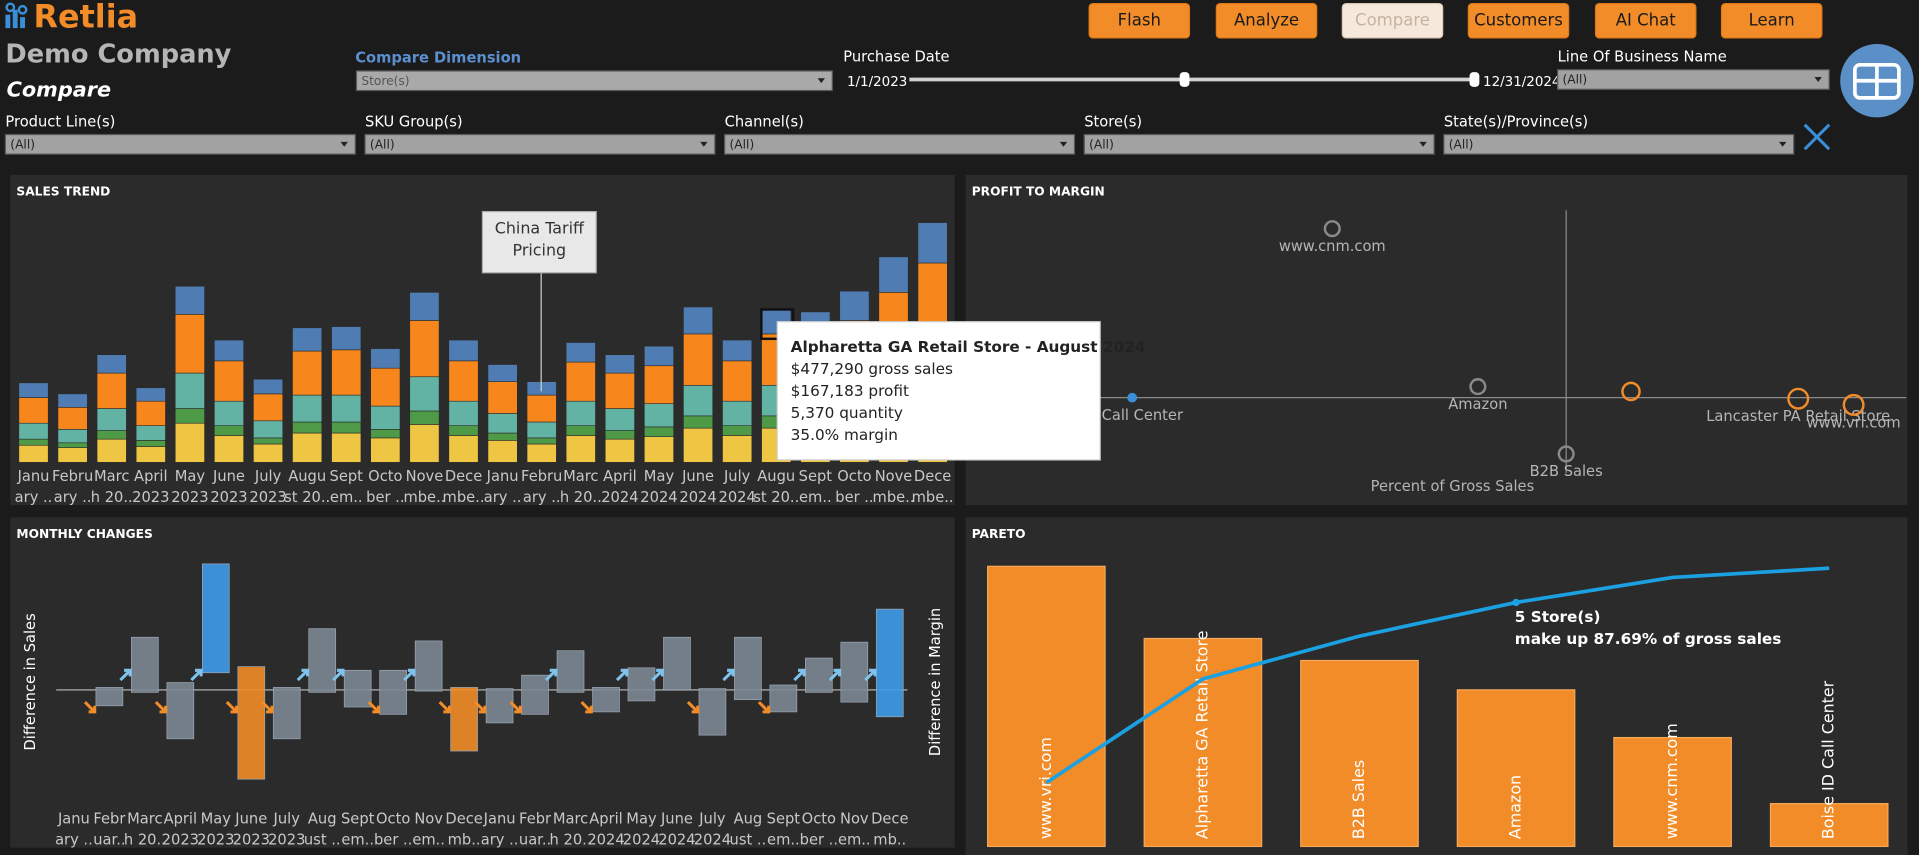  Describe the element at coordinates (145, 839) in the screenshot. I see `x-tick-label: h 20..` at that location.